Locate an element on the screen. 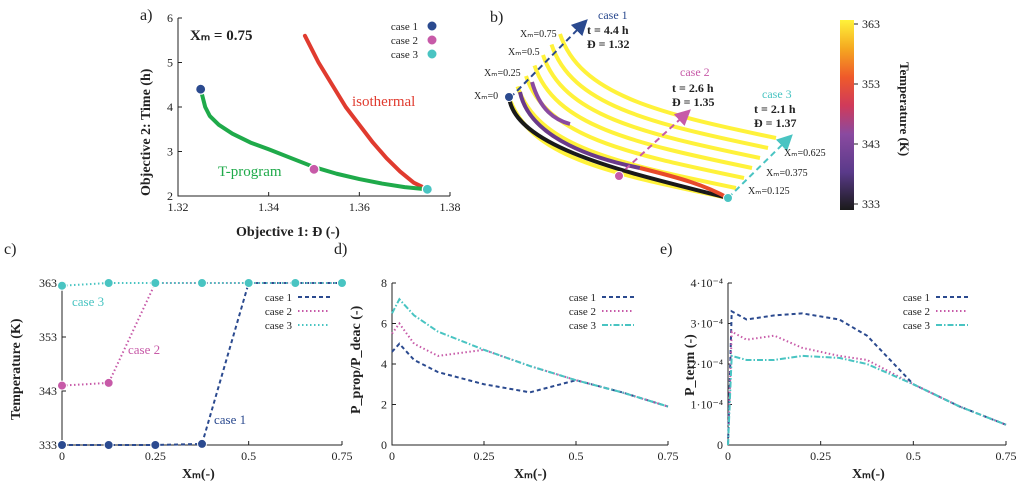 This screenshot has height=487, width=1024. panel-e-series-case3 is located at coordinates (867, 400).